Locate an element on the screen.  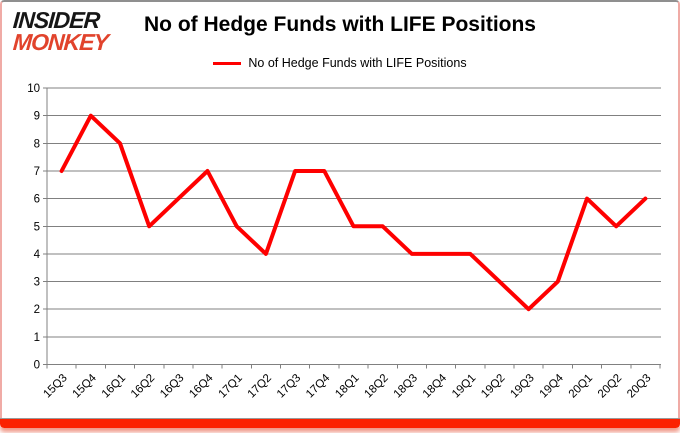
x-axis-label: 20Q3 is located at coordinates (639, 386).